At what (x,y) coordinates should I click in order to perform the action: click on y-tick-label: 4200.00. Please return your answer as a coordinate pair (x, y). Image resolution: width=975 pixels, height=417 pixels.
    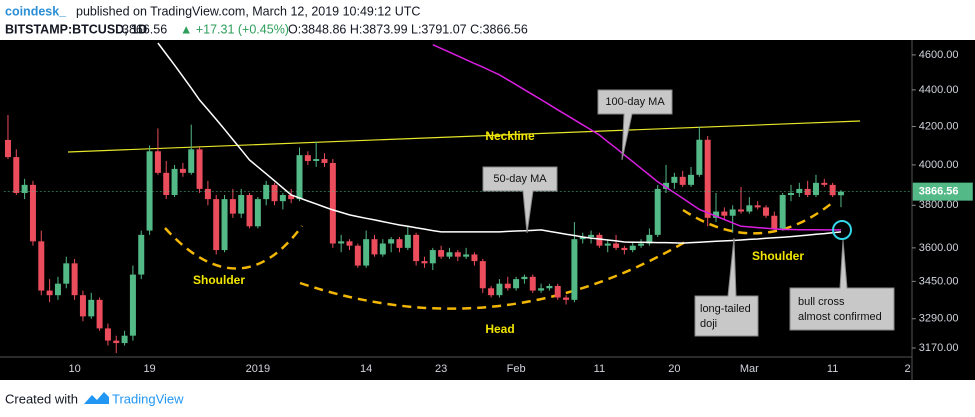
    Looking at the image, I should click on (939, 126).